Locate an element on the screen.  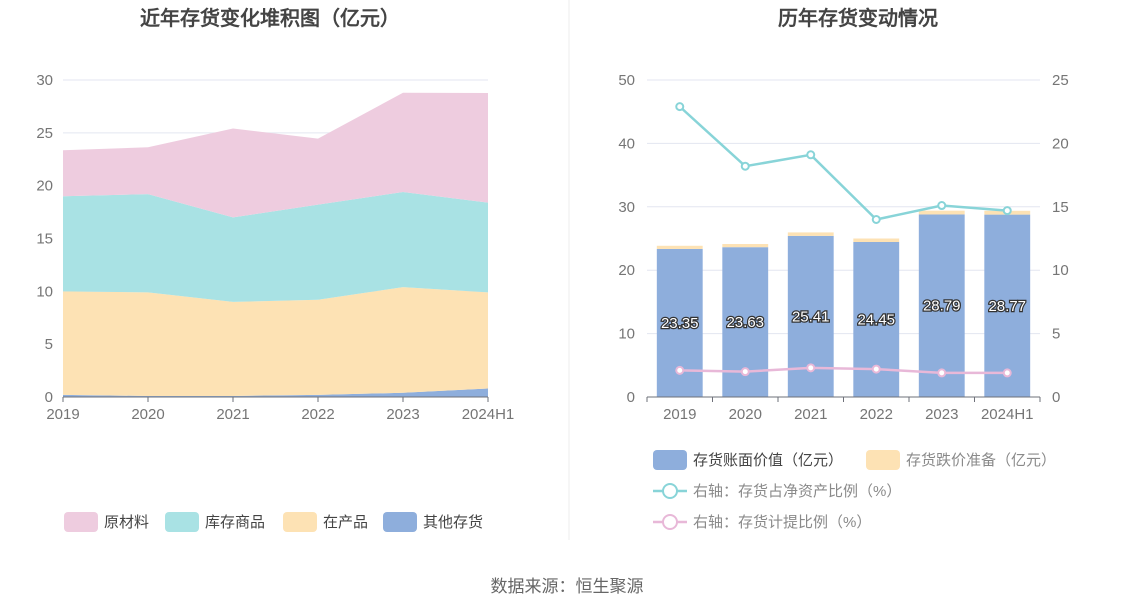
legend-label: 在产品 is located at coordinates (345, 522).